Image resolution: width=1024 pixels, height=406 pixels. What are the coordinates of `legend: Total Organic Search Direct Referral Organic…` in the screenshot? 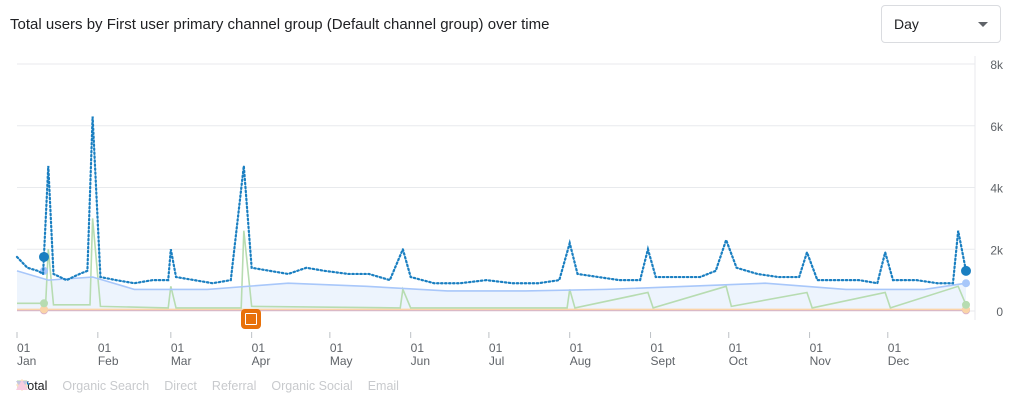 It's located at (207, 386).